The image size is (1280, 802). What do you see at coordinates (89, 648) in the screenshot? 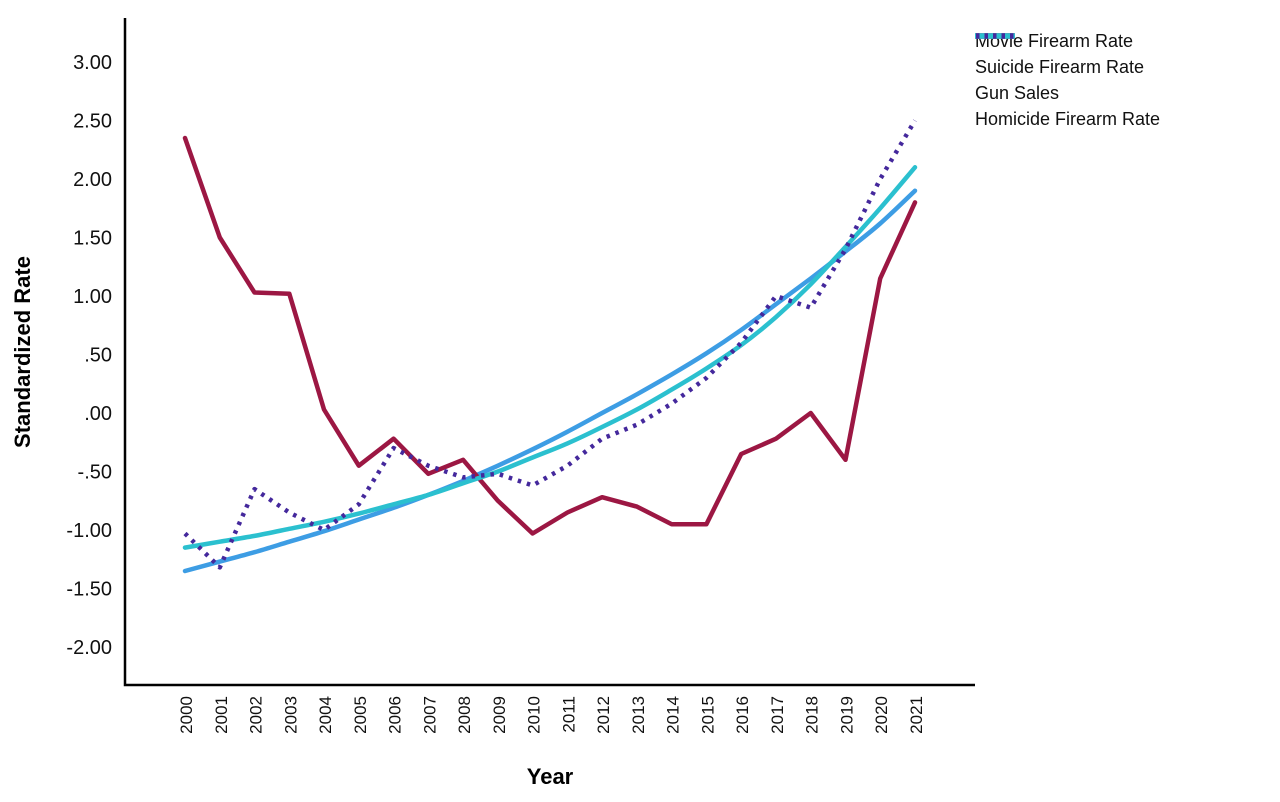
I see `y-tick-label: -2.00` at bounding box center [89, 648].